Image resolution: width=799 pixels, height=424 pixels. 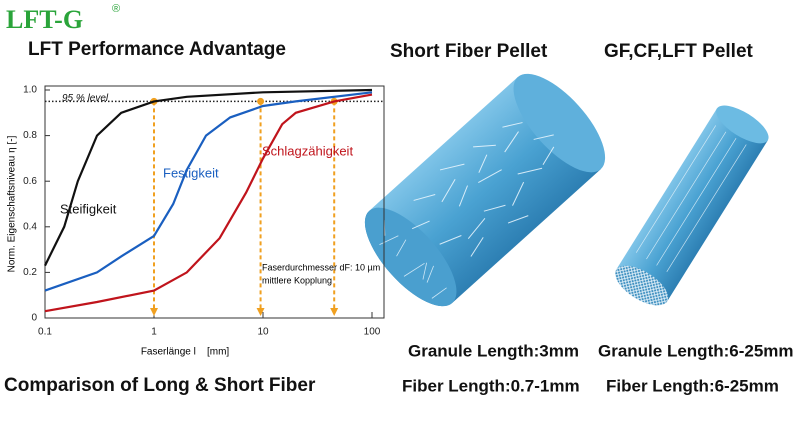 What do you see at coordinates (263, 332) in the screenshot?
I see `x-tick-label: 10` at bounding box center [263, 332].